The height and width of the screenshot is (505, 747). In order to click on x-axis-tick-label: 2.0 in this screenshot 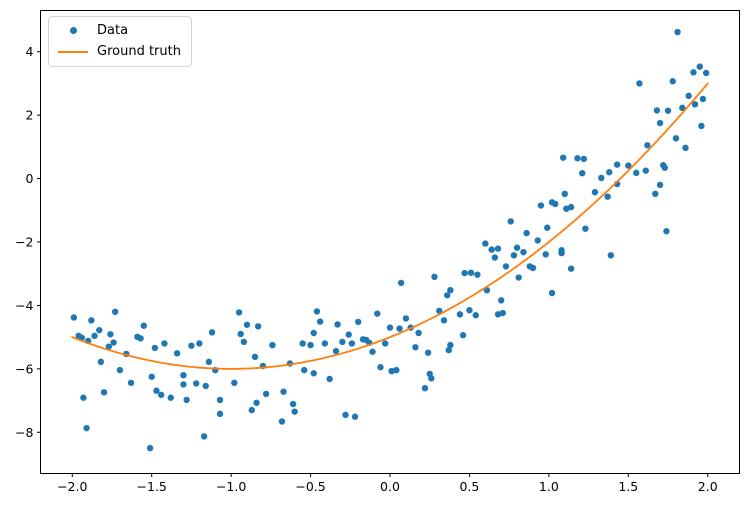, I will do `click(708, 486)`.